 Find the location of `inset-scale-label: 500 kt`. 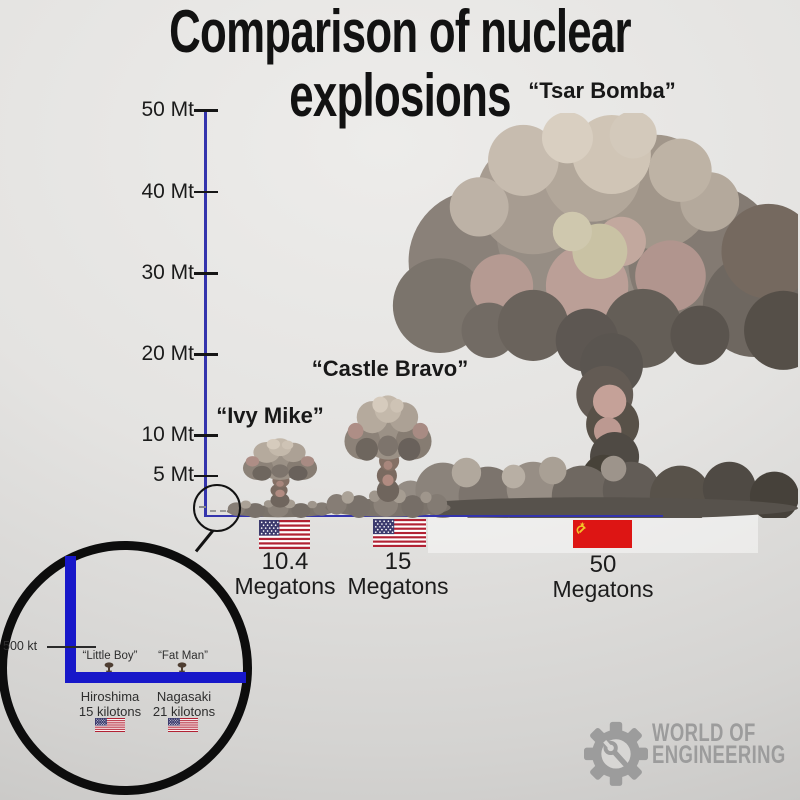

inset-scale-label: 500 kt is located at coordinates (20, 646).